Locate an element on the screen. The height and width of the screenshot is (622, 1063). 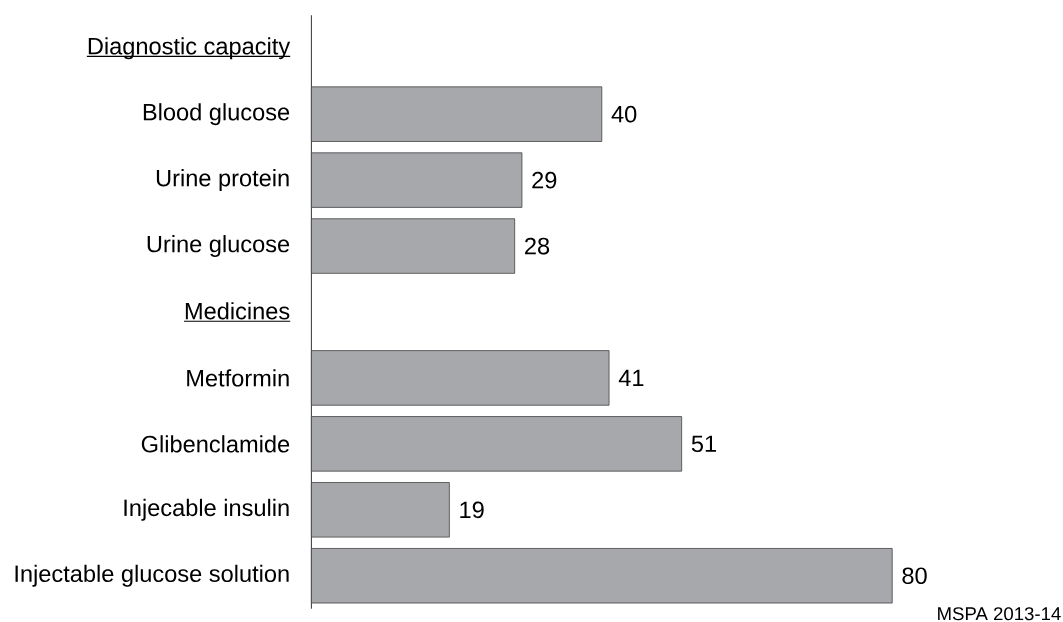
y-tick-label: Glibenclamide is located at coordinates (215, 444).